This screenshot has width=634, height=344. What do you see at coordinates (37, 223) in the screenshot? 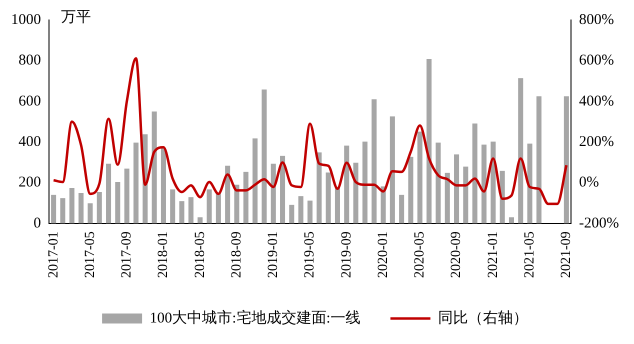
I see `y-tick-label: 0` at bounding box center [37, 223].